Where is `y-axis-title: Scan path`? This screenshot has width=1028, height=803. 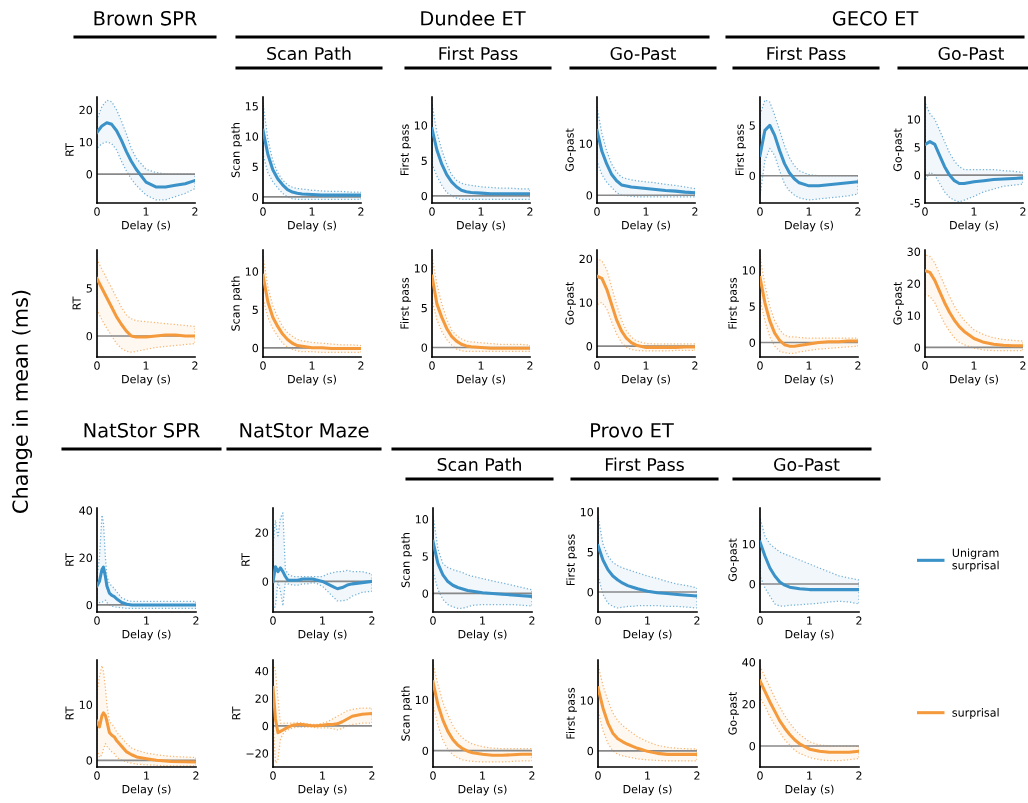 y-axis-title: Scan path is located at coordinates (406, 560).